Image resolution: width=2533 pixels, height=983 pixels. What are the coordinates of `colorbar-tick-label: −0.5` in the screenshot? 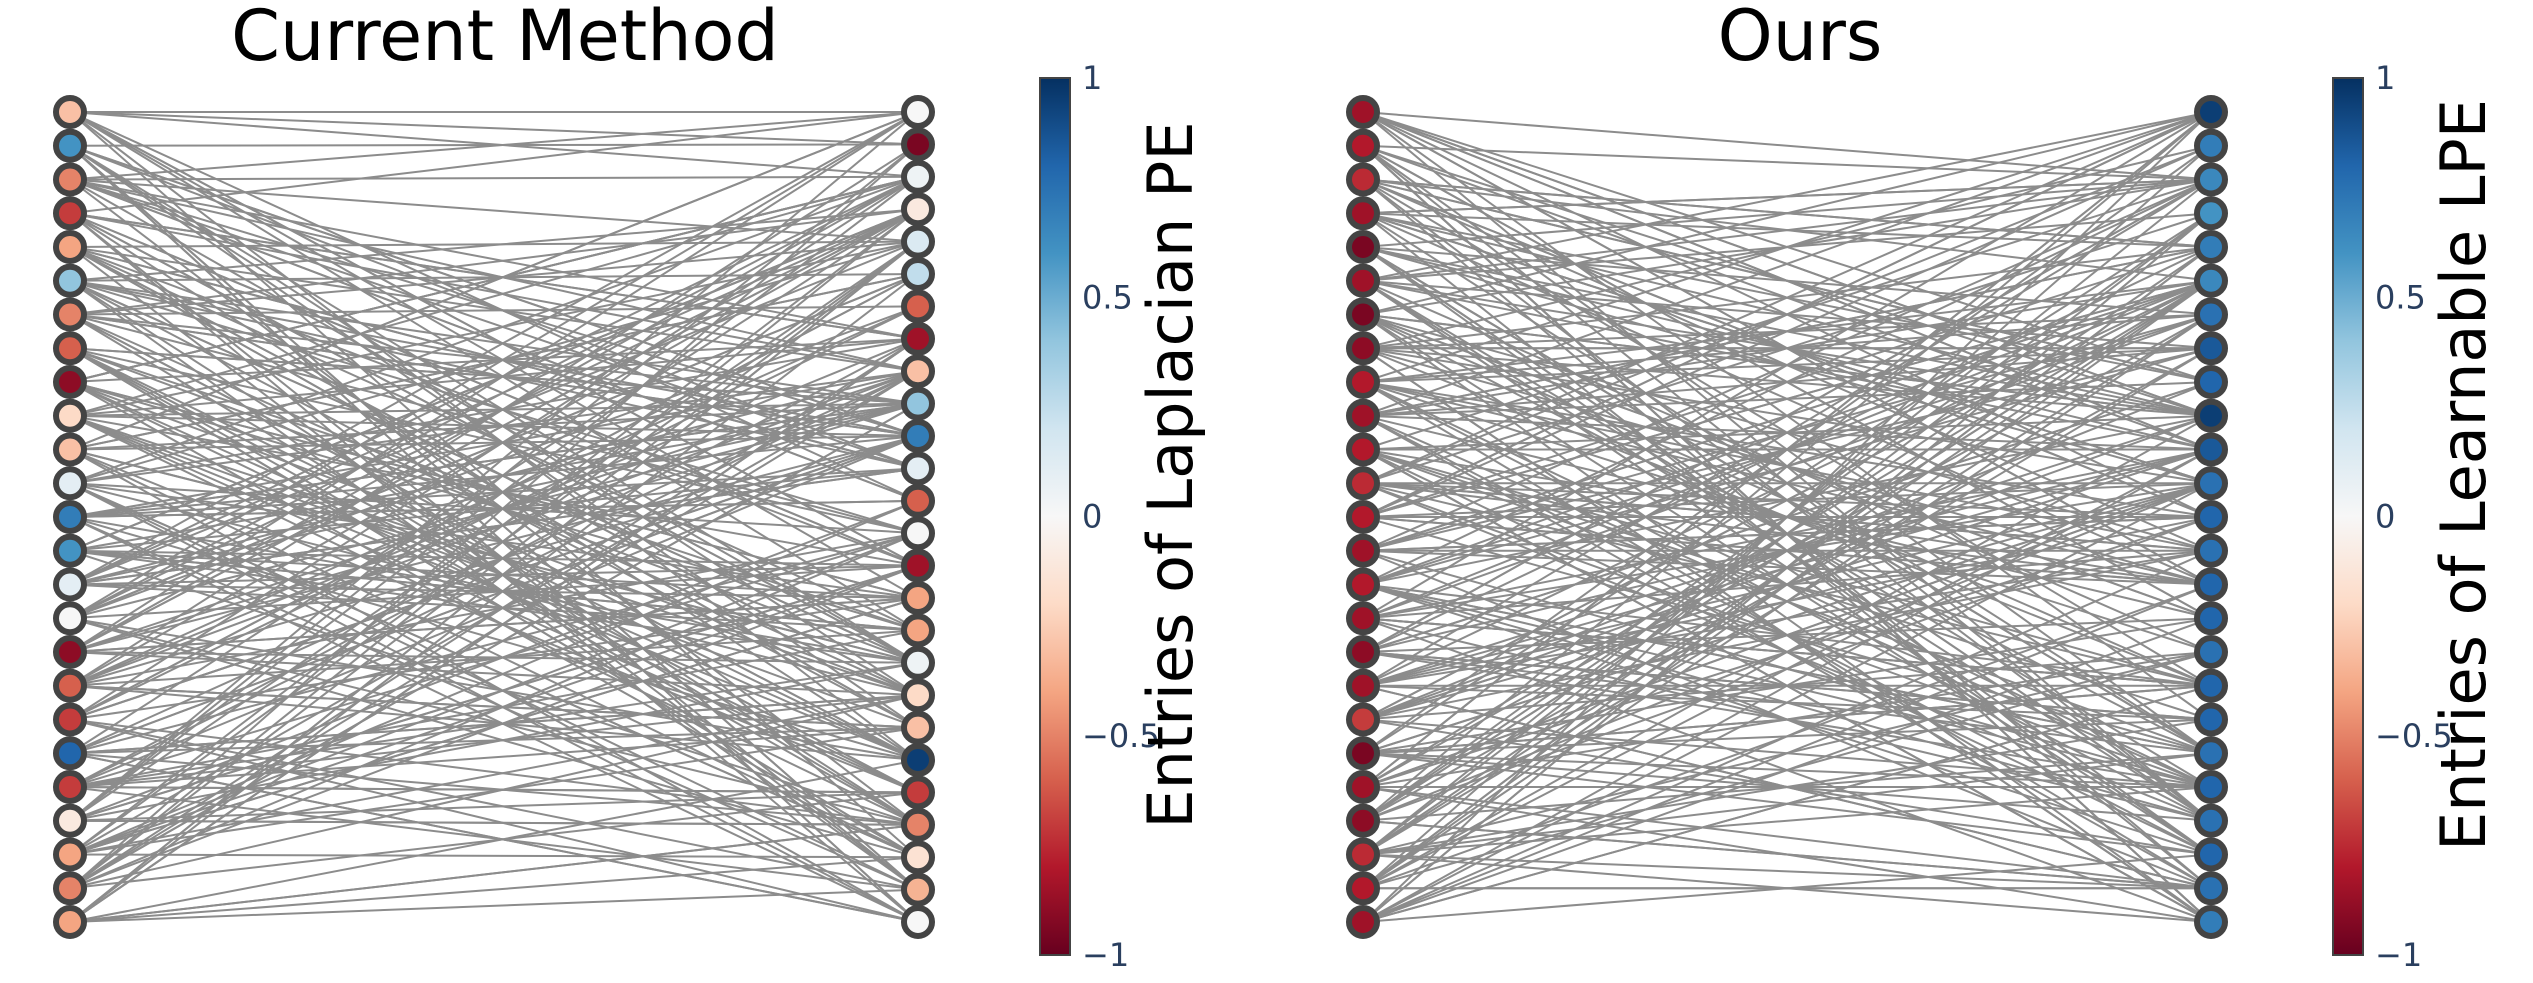 It's located at (1121, 736).